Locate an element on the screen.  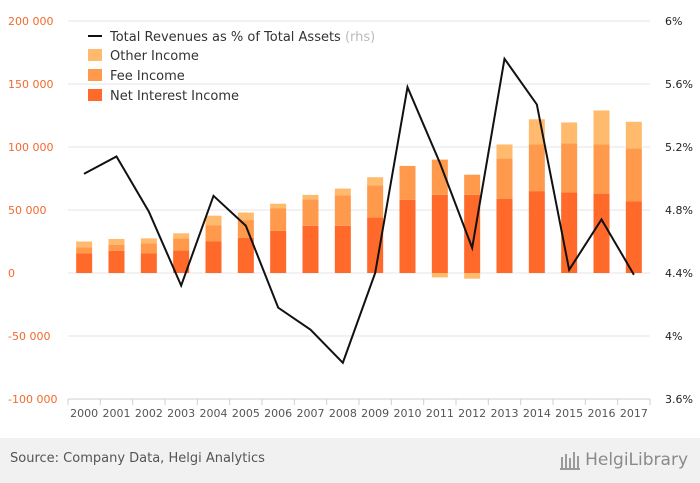
bar-fee-income-2005 is located at coordinates (245, 229).